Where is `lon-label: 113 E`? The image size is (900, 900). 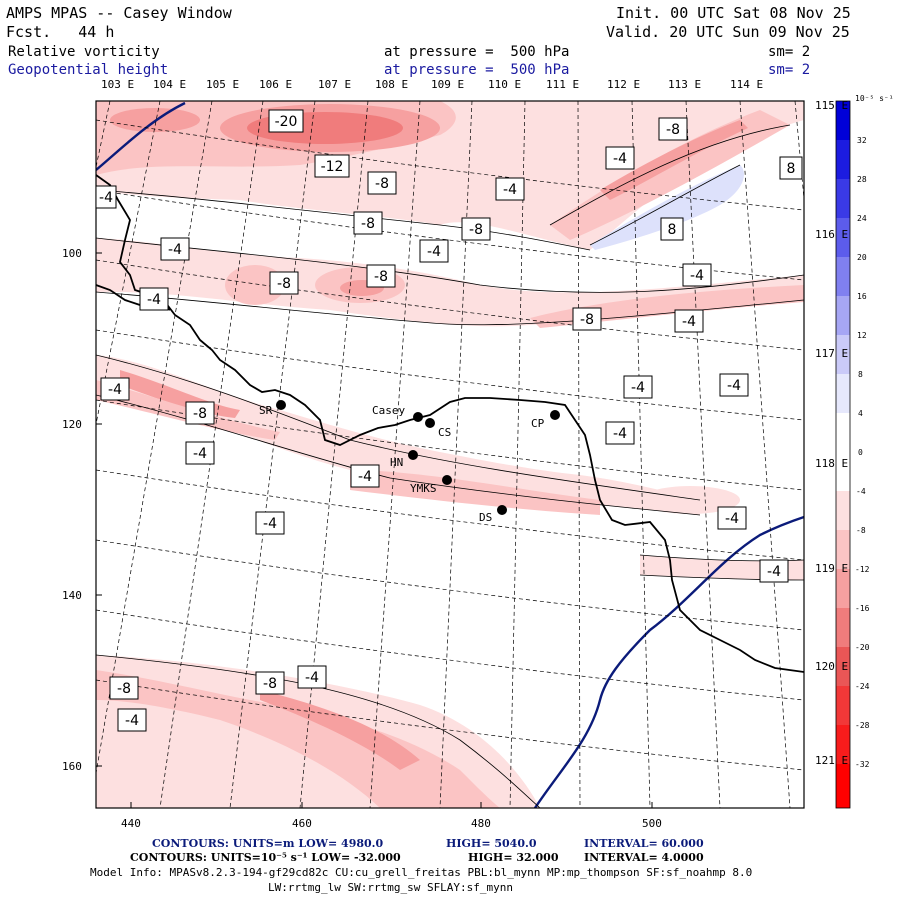 lon-label: 113 E is located at coordinates (685, 84).